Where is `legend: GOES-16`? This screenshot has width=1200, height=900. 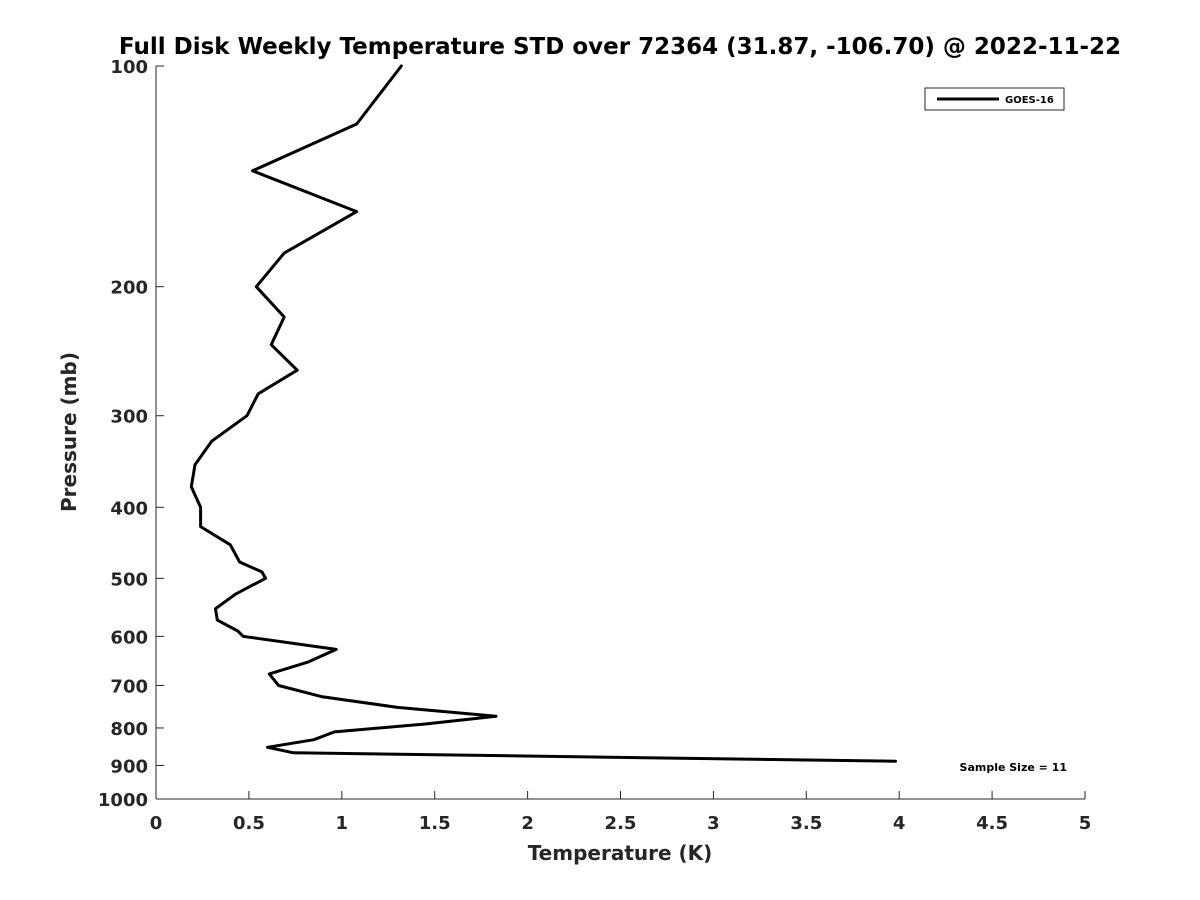 legend: GOES-16 is located at coordinates (994, 99).